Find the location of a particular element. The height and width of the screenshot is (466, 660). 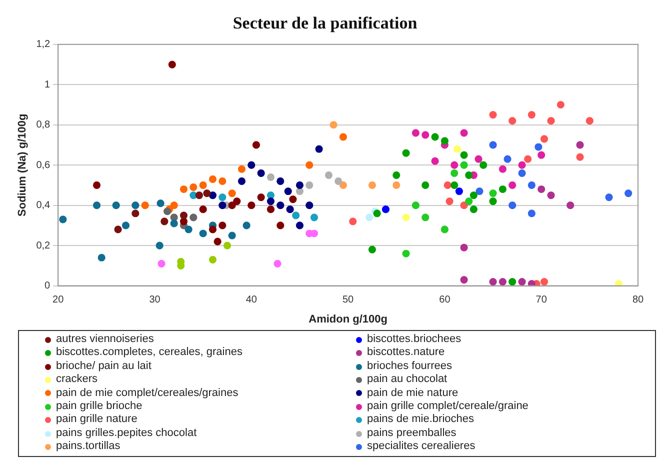

legend-label: pain de mie nature is located at coordinates (412, 393).